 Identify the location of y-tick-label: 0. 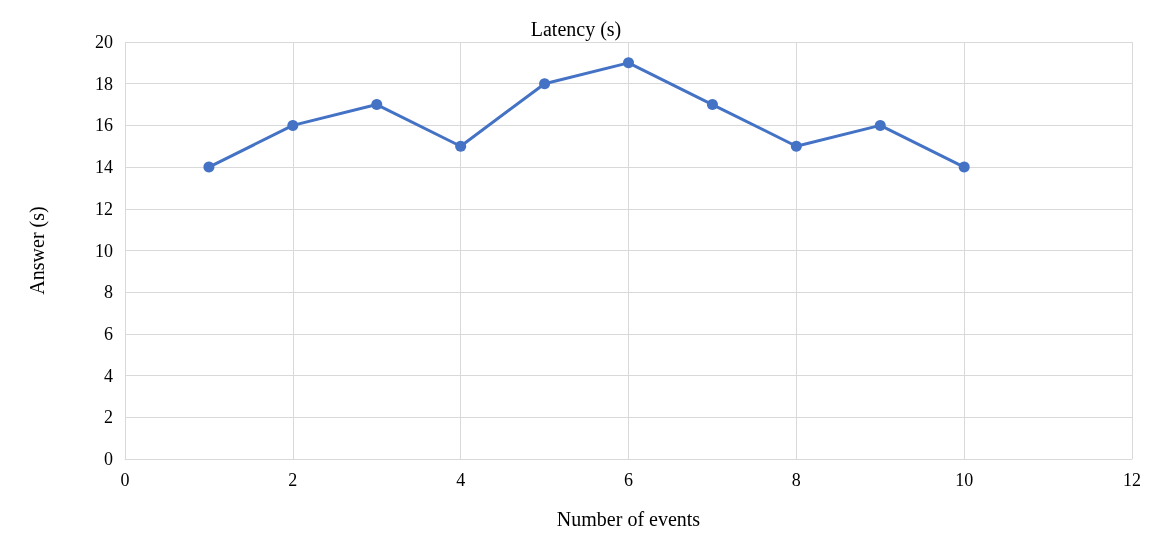
(108, 459).